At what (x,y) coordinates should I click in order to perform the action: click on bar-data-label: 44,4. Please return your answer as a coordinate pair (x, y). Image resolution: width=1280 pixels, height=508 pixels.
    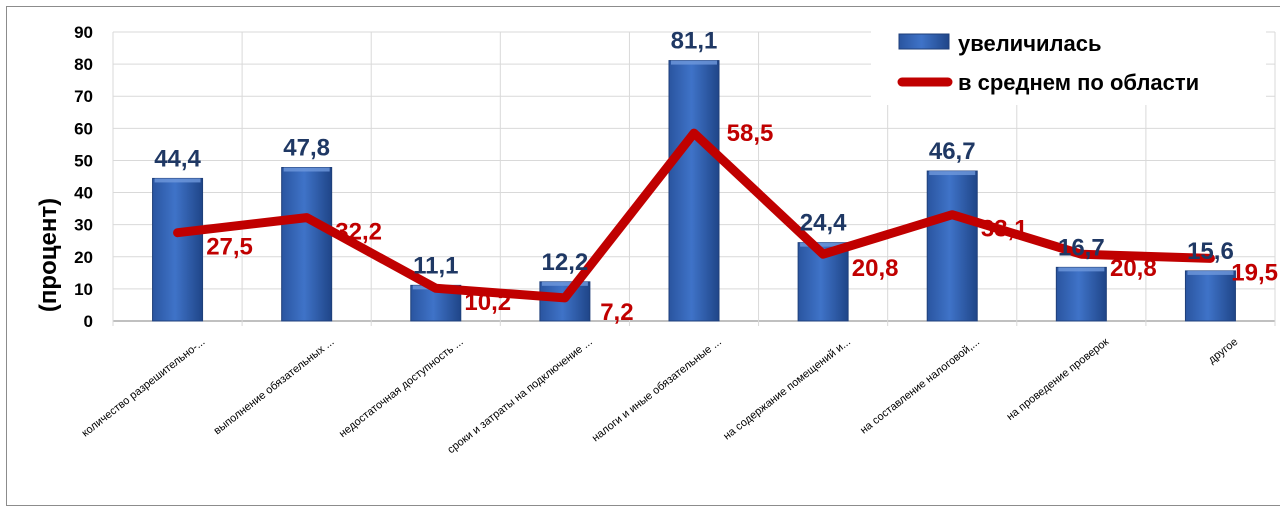
    Looking at the image, I should click on (177, 158).